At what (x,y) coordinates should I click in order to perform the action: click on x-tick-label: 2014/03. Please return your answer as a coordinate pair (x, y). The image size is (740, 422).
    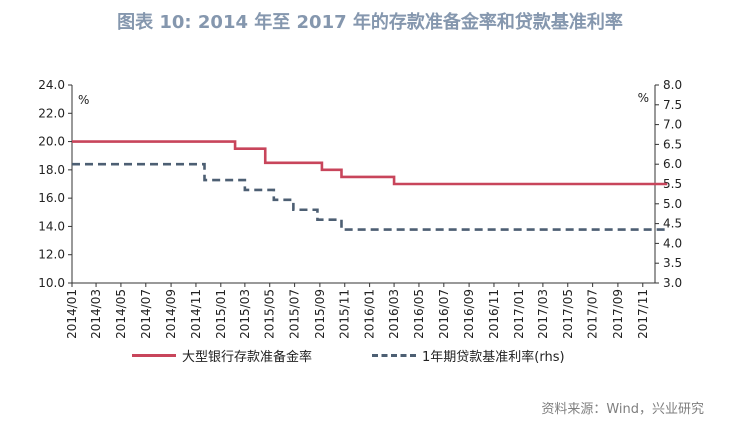
    Looking at the image, I should click on (96, 314).